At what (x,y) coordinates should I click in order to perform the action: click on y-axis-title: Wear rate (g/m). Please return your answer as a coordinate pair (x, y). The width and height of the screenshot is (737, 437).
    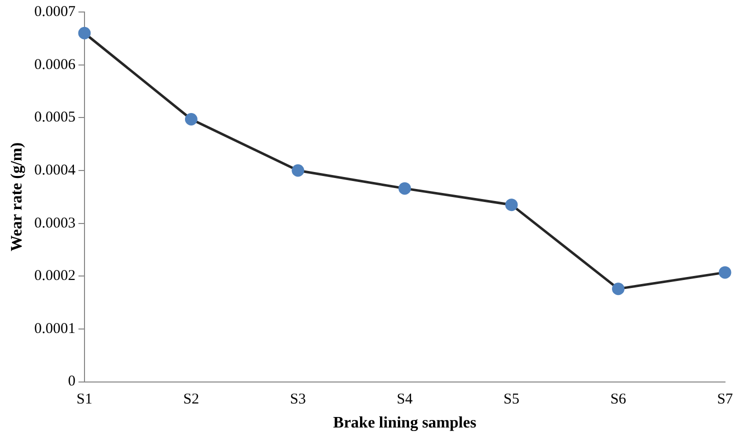
    Looking at the image, I should click on (17, 197).